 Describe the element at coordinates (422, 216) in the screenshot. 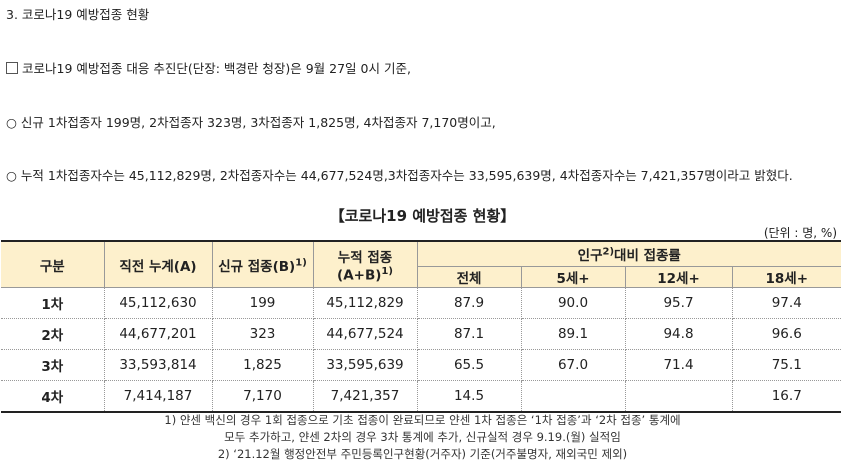

I see `table-title: 【코로나19 예방접종 현황】` at that location.